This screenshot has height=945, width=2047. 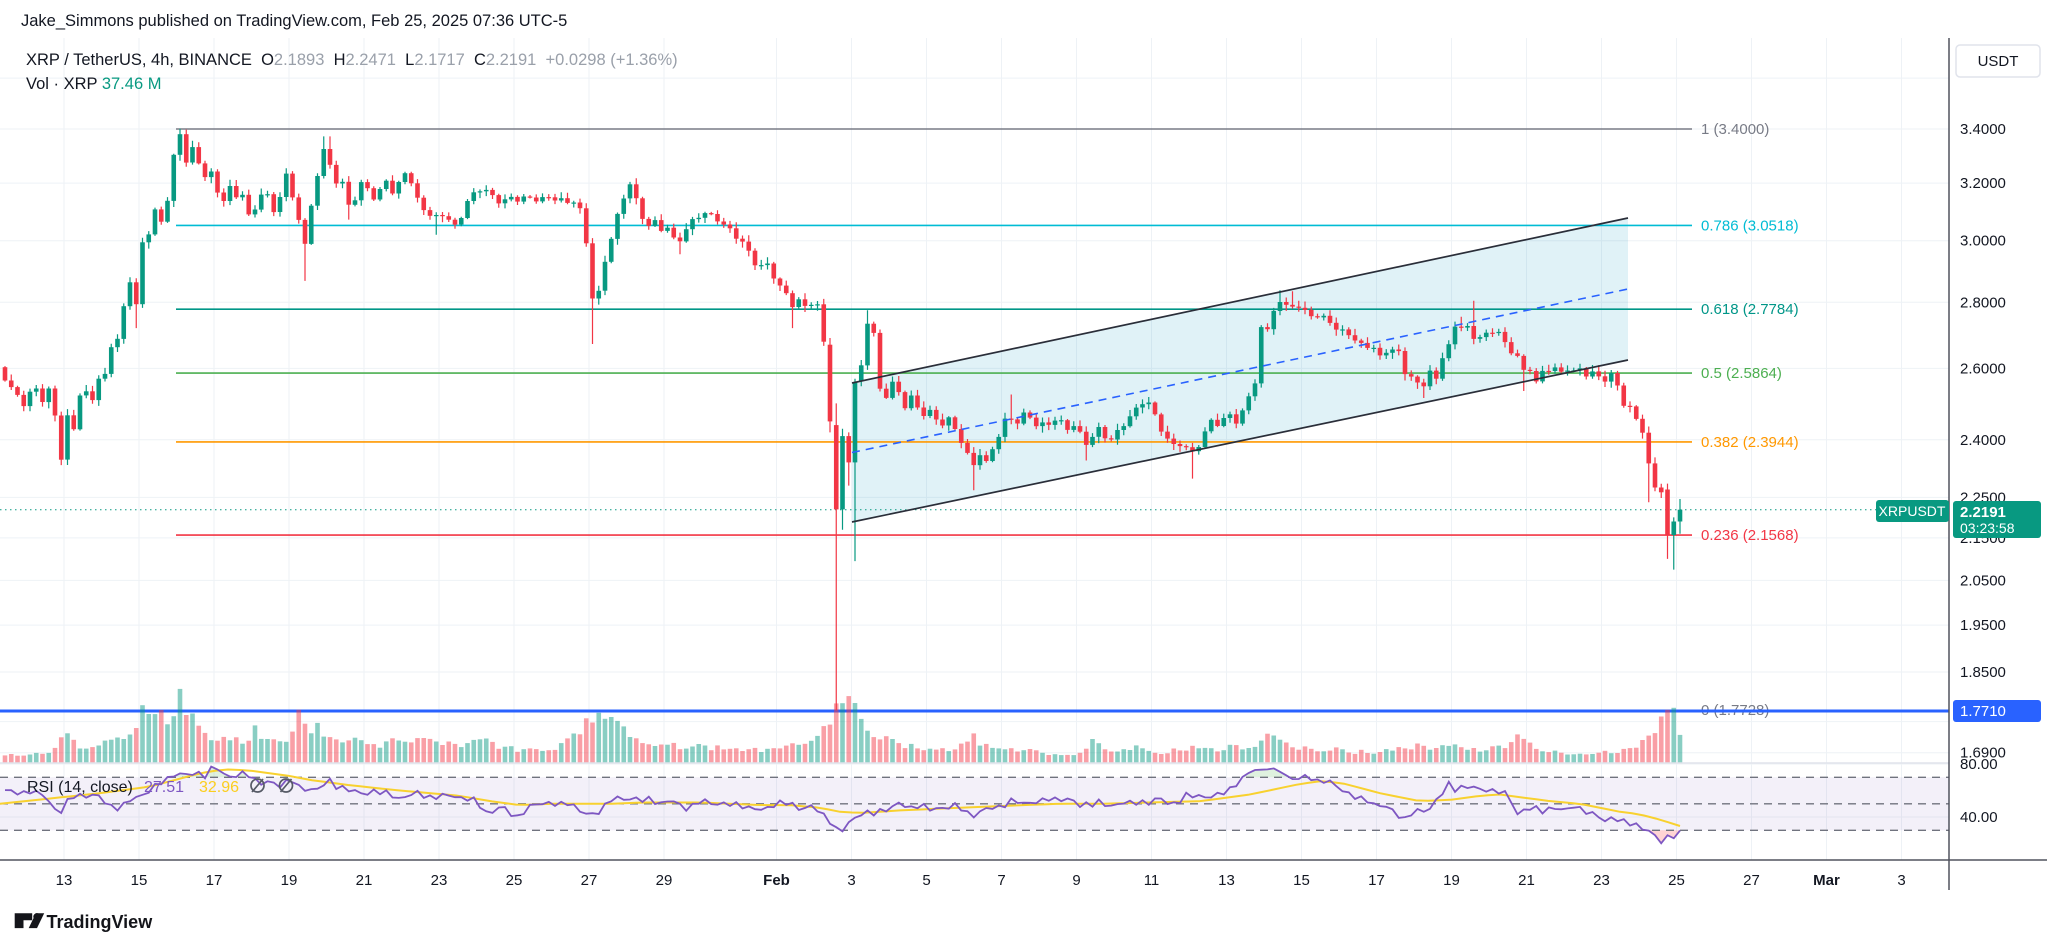 I want to click on svg-text: 2.4000, so click(x=1983, y=440).